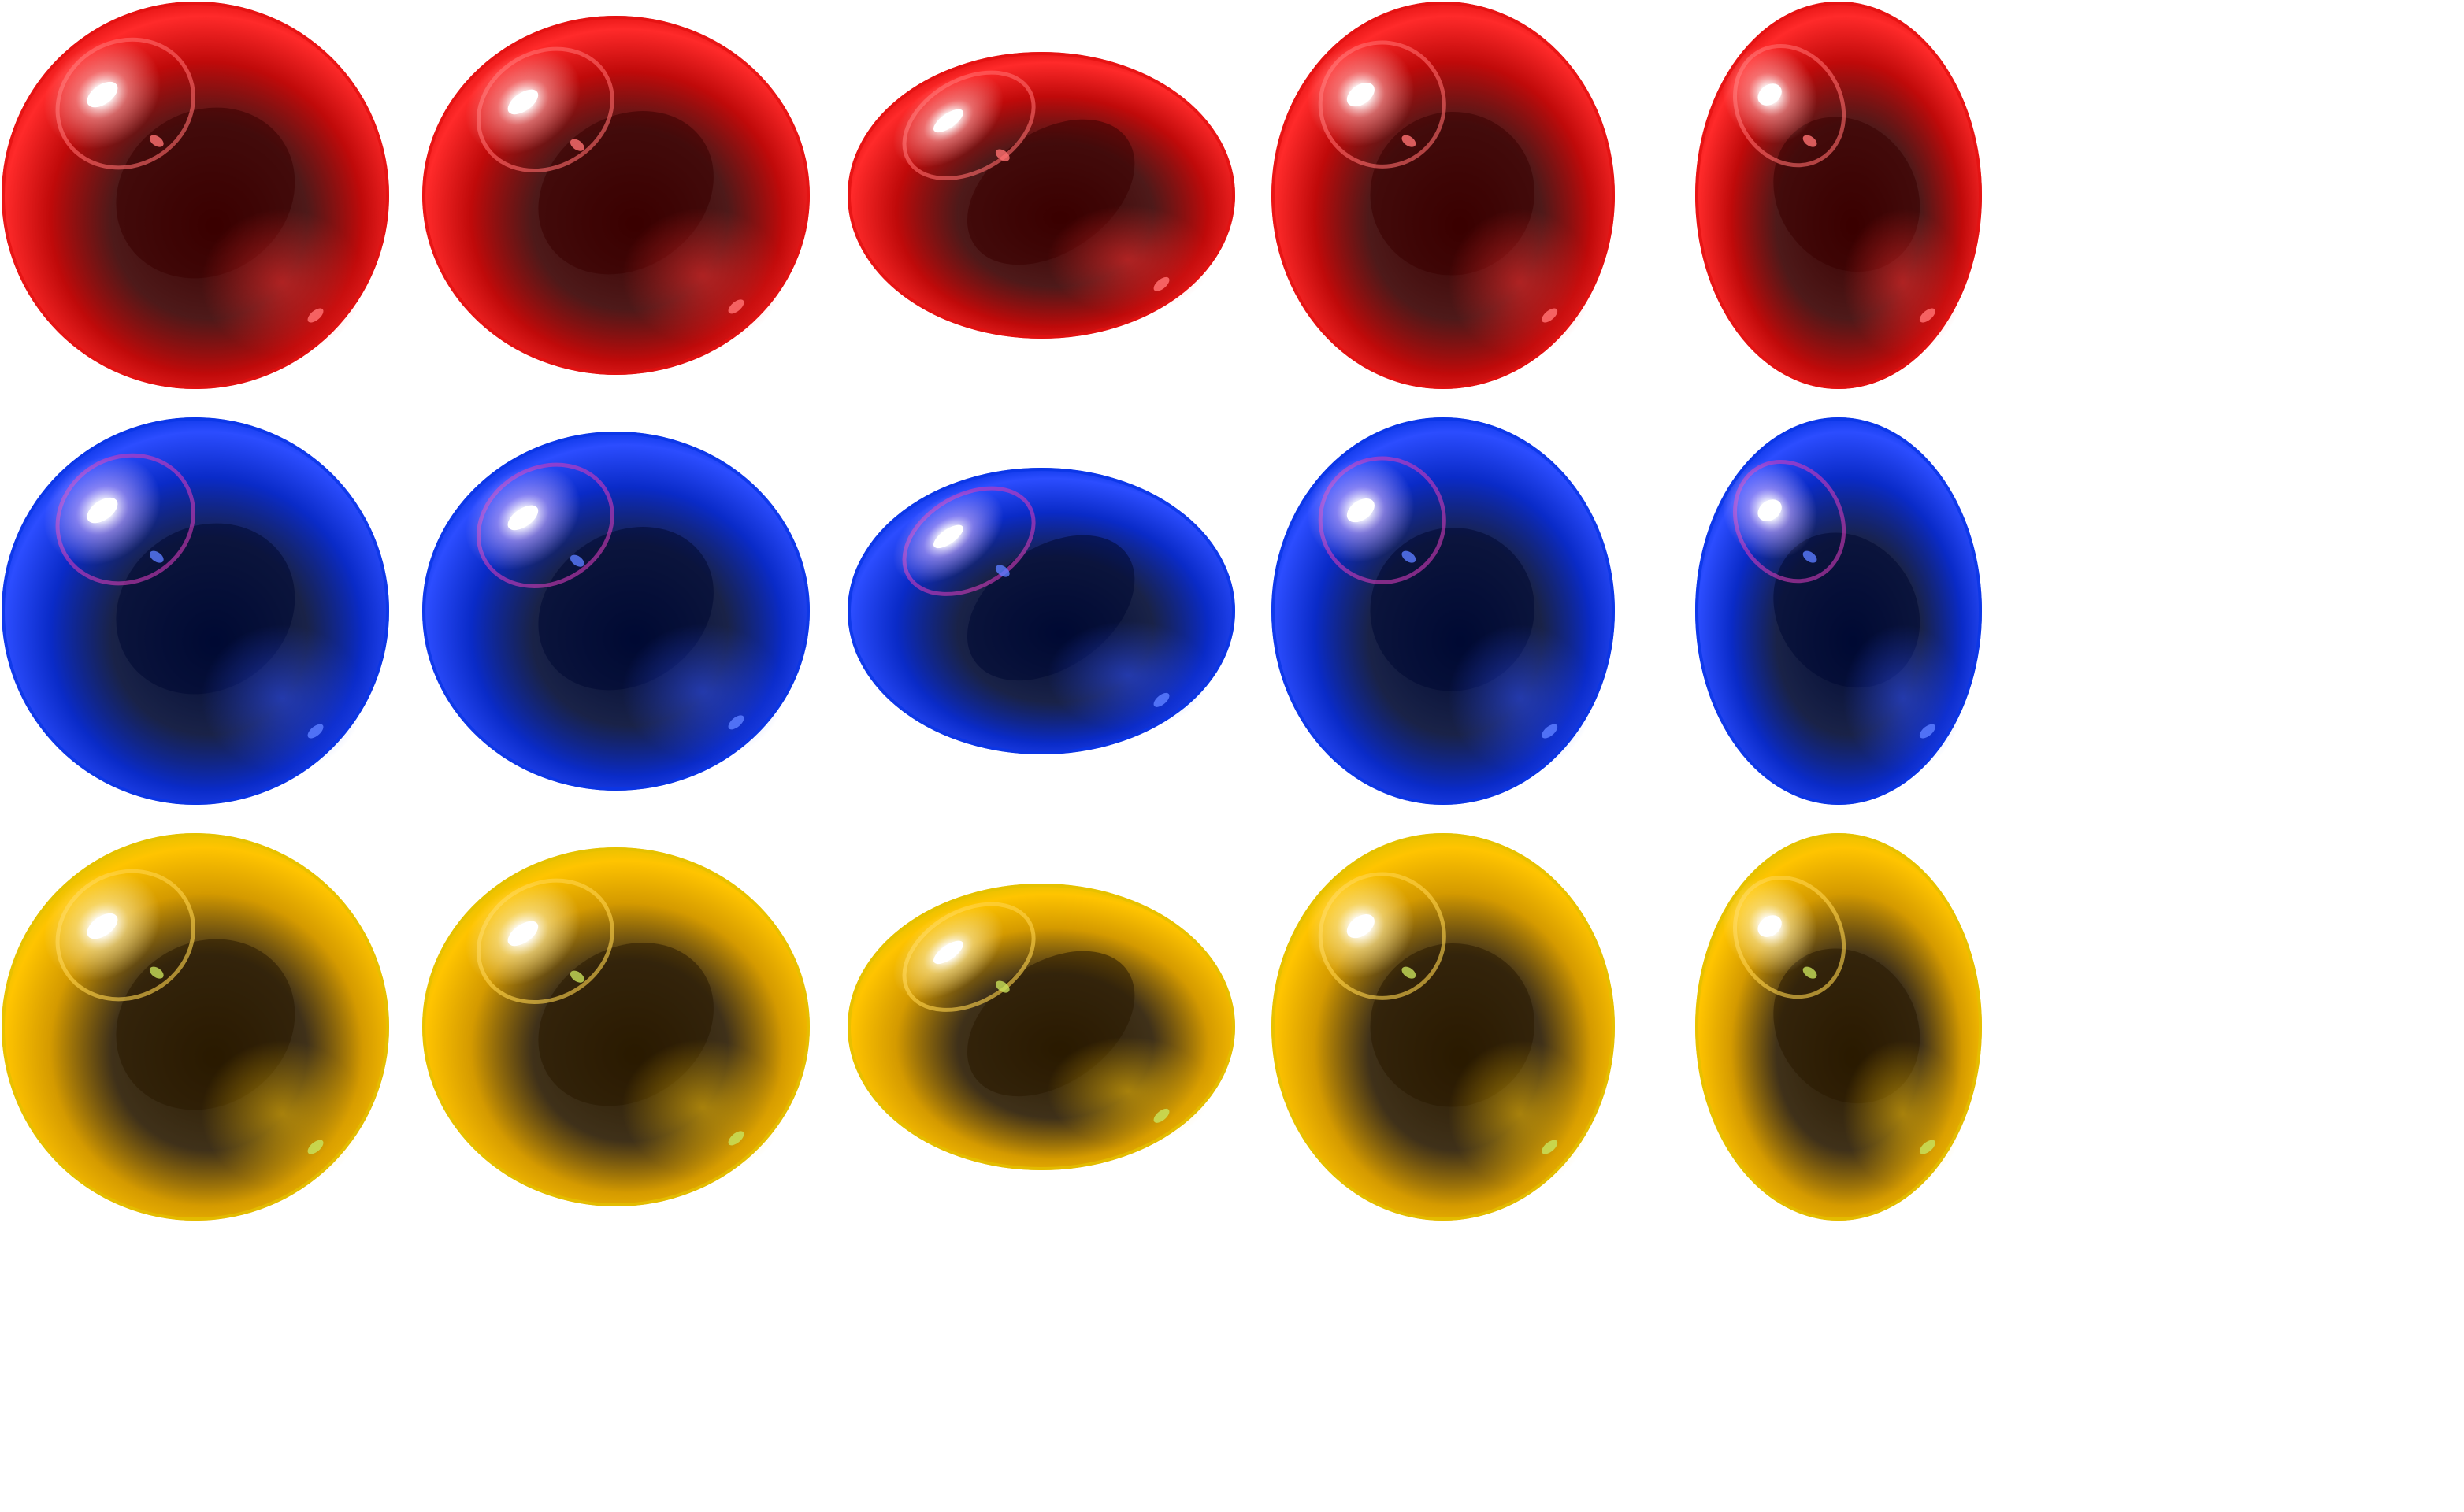  I want to click on sphere-red-wide, so click(616, 195).